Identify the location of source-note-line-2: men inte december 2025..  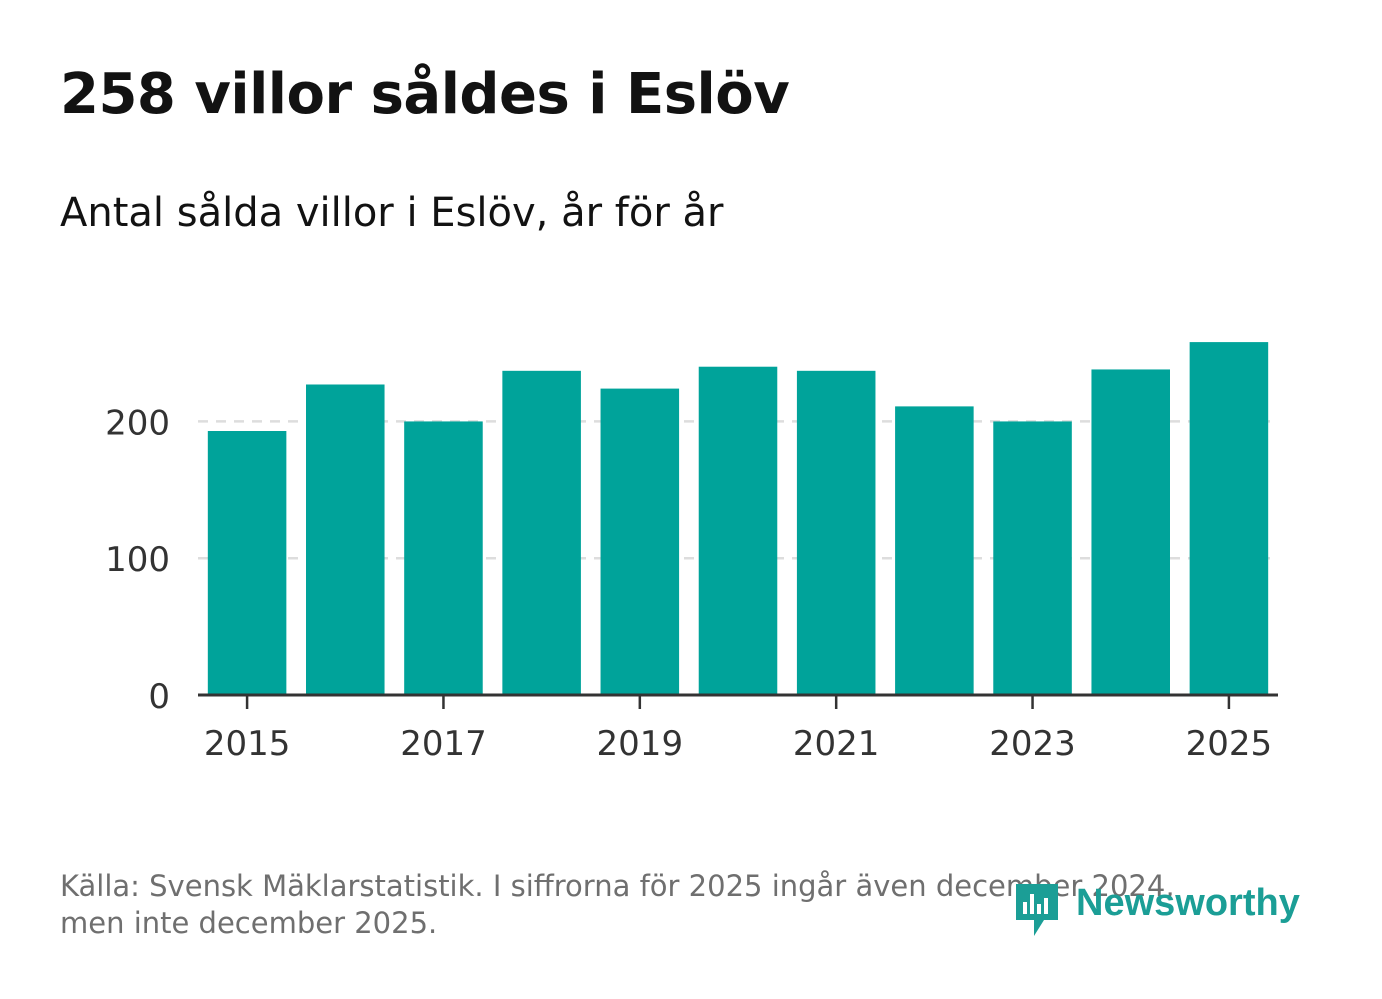
(249, 923).